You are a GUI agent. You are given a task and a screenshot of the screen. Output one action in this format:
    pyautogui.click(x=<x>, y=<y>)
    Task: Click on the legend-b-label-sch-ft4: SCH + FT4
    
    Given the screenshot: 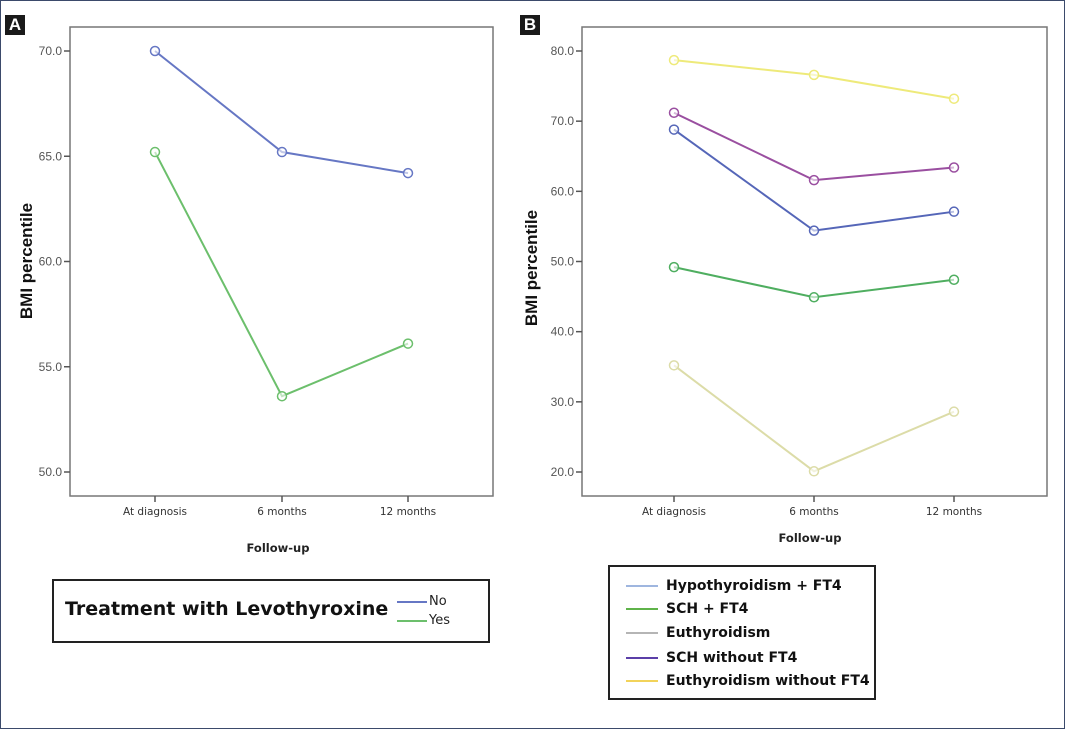 What is the action you would take?
    pyautogui.click(x=707, y=609)
    